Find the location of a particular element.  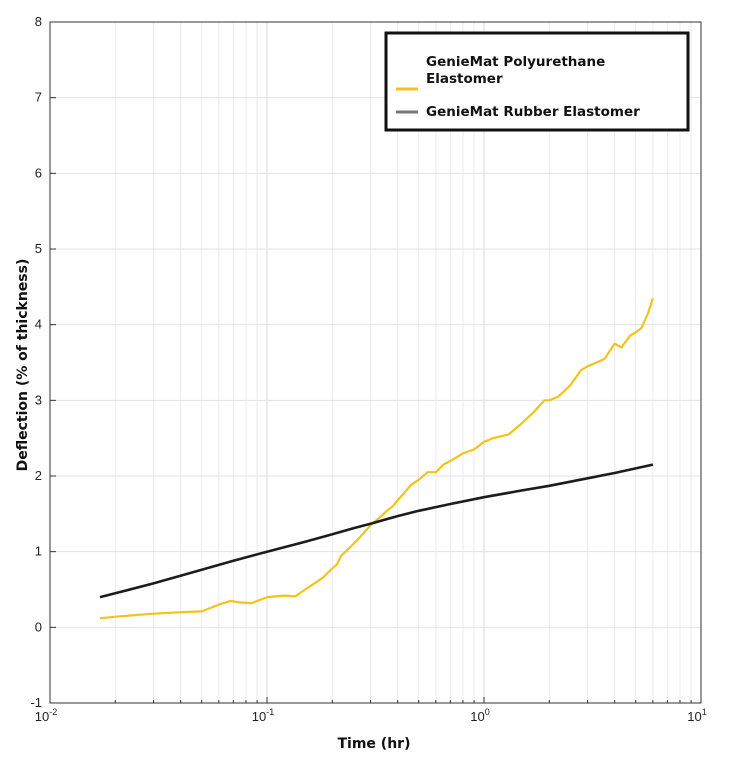

y-tick-label: 1 is located at coordinates (38, 551).